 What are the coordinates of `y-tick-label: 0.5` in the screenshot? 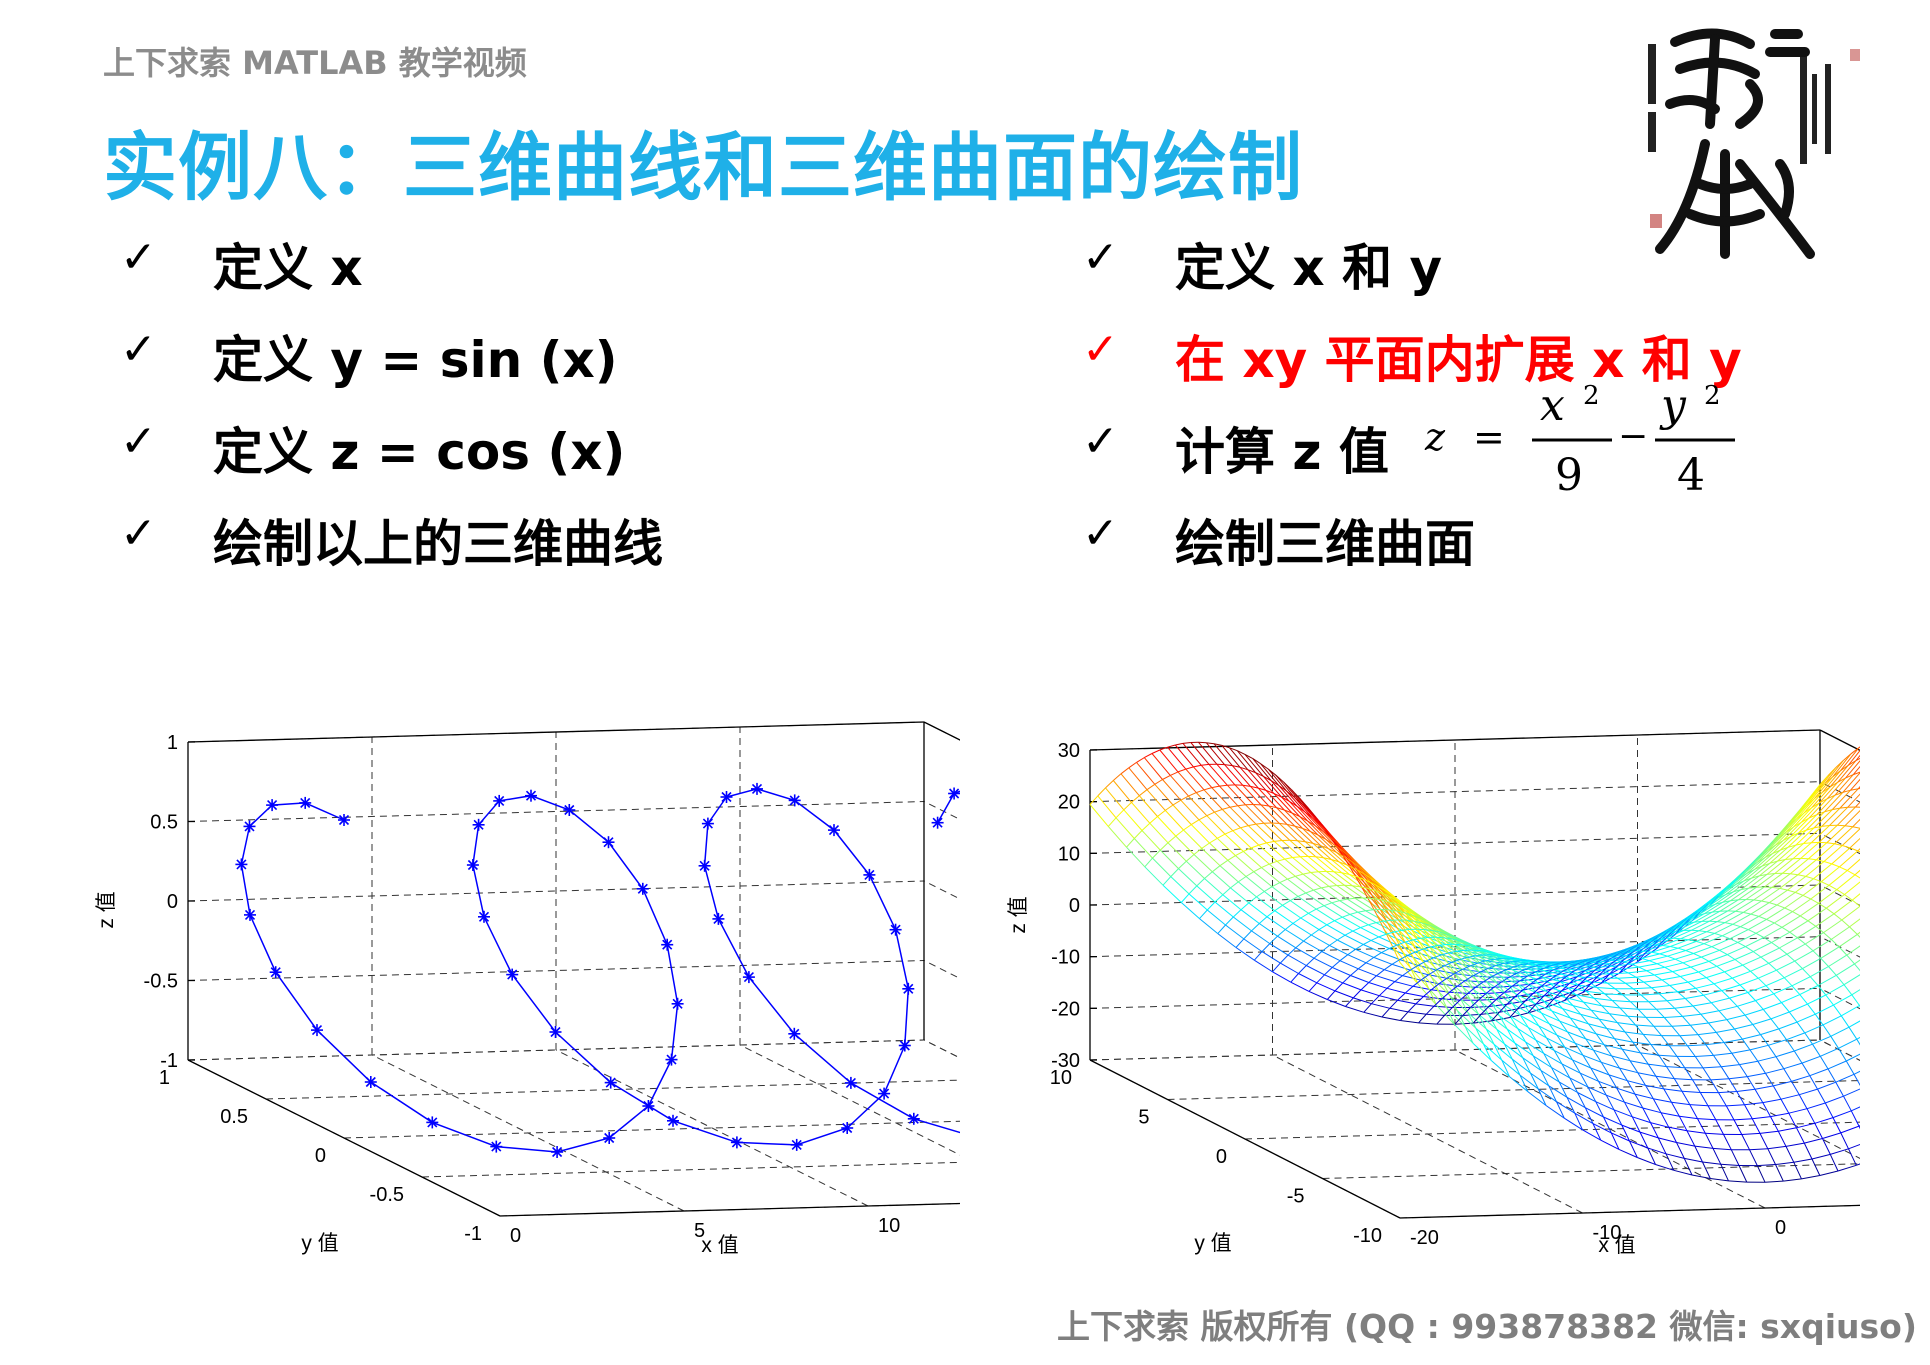 It's located at (234, 1117).